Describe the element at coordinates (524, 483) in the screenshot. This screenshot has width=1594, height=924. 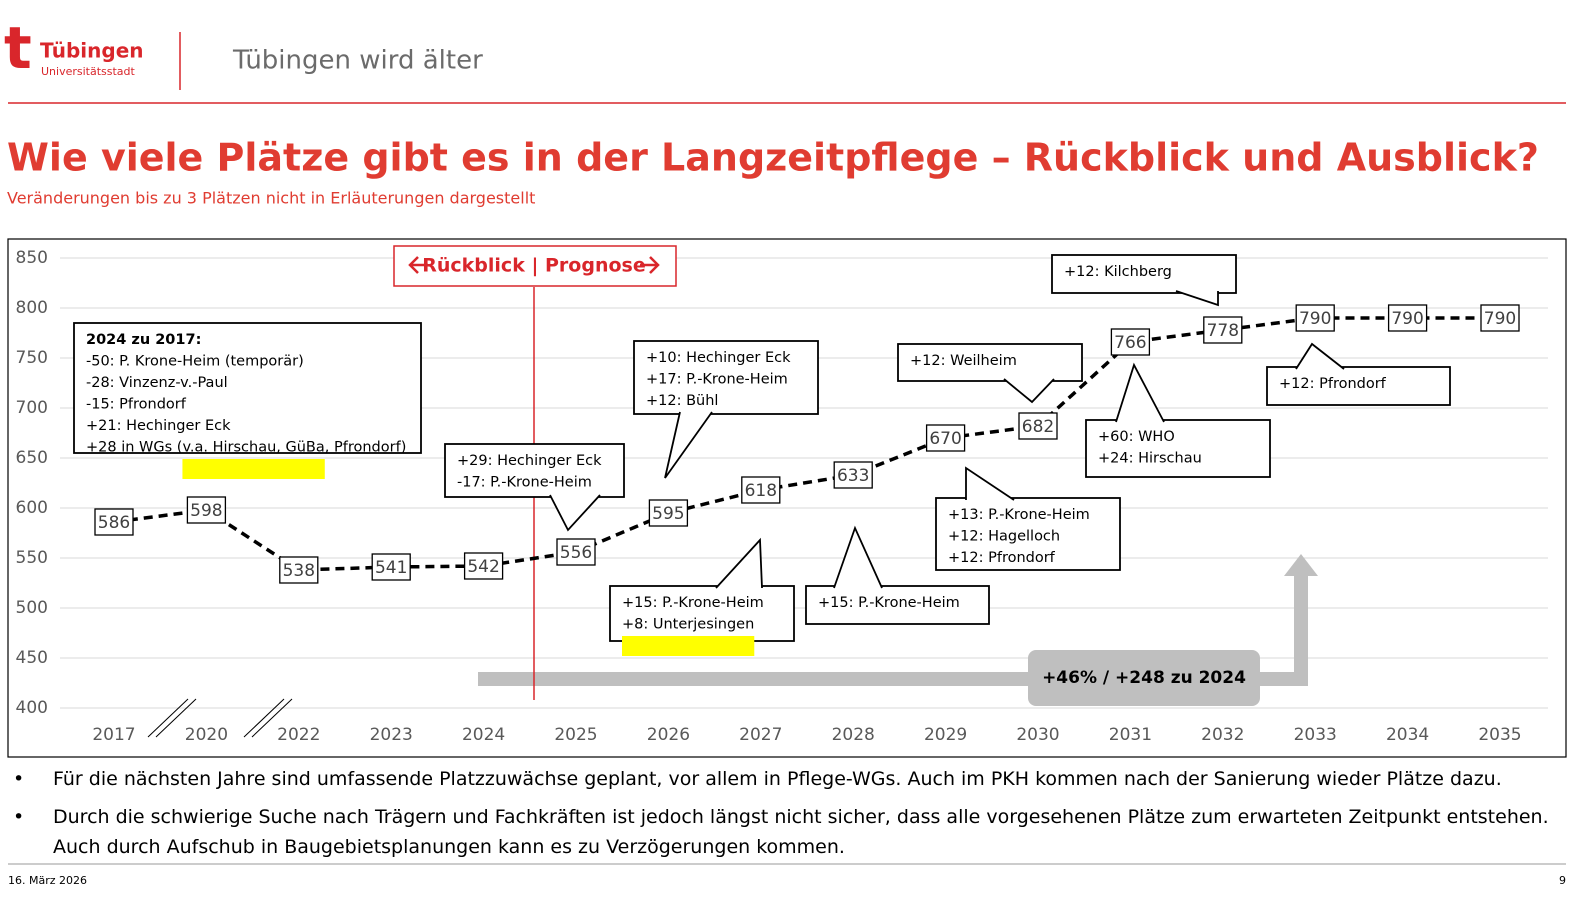
I see `annotation-line: -17: P.-Krone-Heim` at that location.